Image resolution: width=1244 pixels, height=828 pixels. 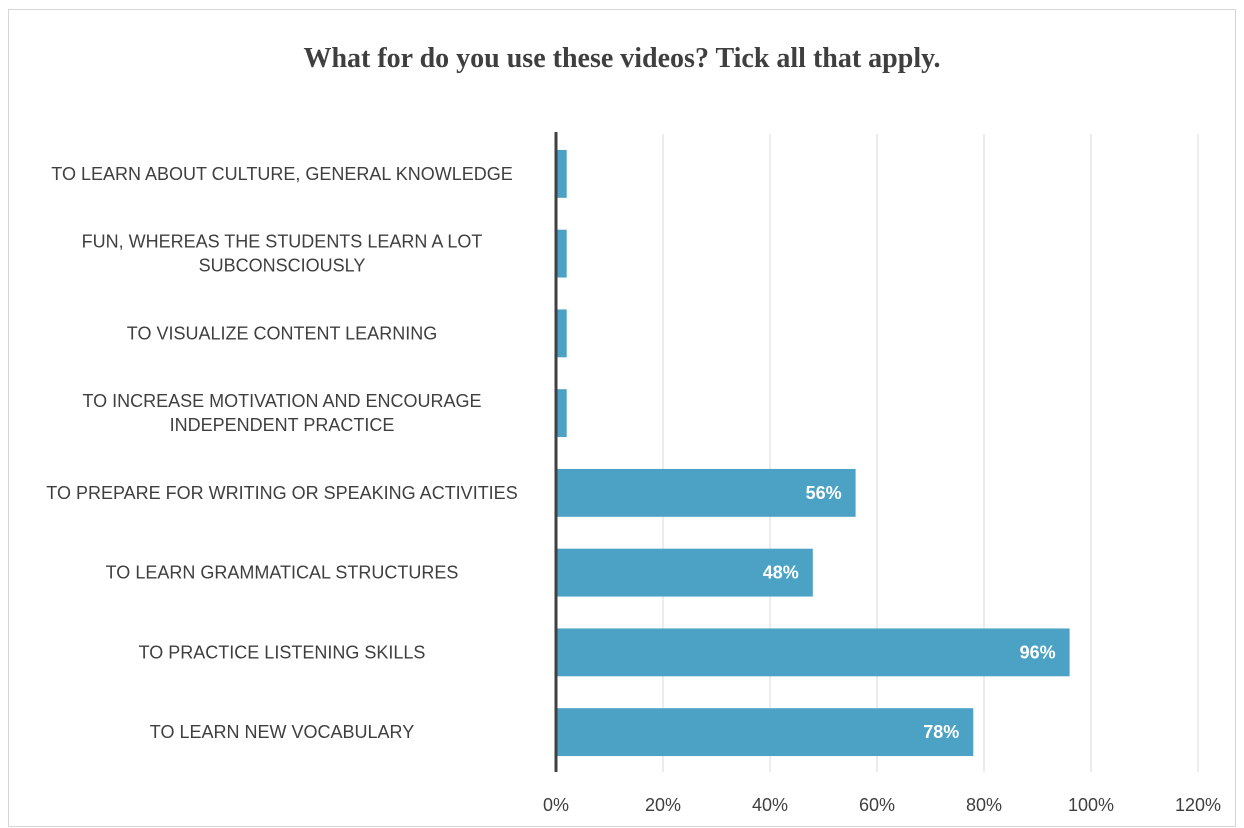 What do you see at coordinates (282, 732) in the screenshot?
I see `category-label: TO LEARN NEW VOCABULARY` at bounding box center [282, 732].